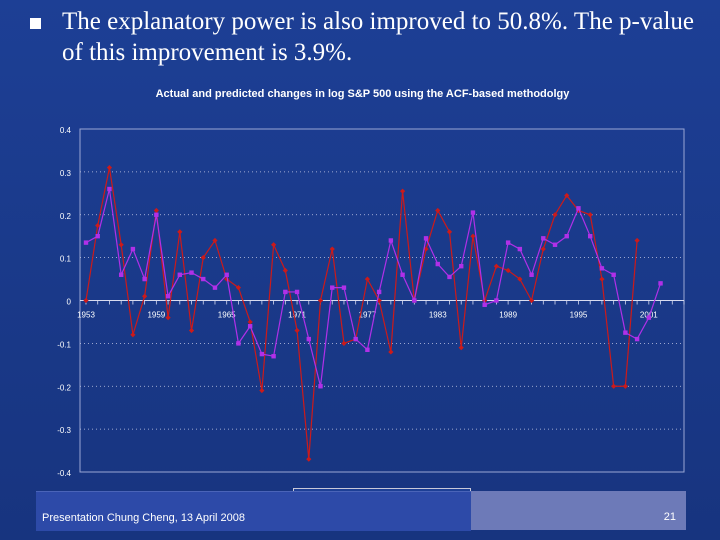 Image resolution: width=720 pixels, height=540 pixels. Describe the element at coordinates (669, 517) in the screenshot. I see `page-number: 21` at that location.